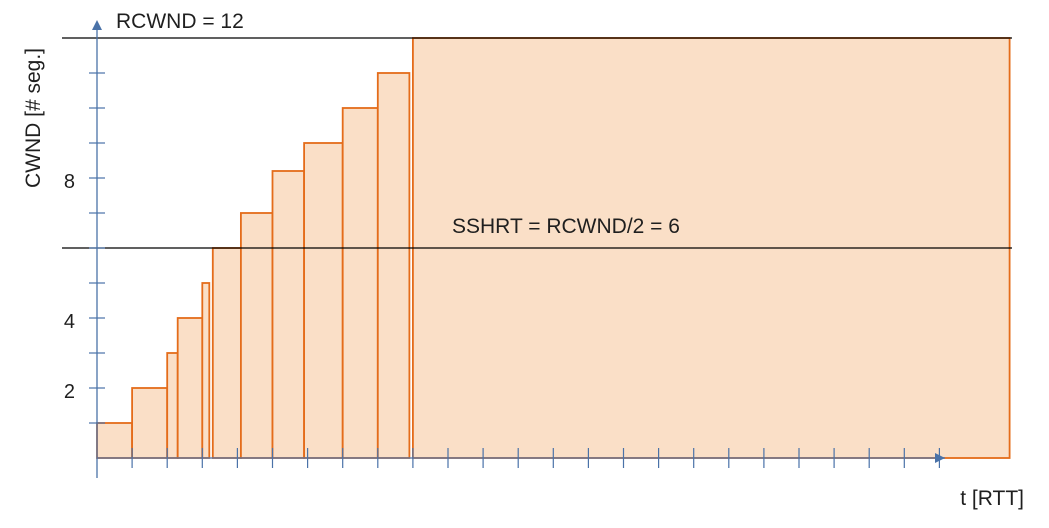 This screenshot has height=528, width=1049. Describe the element at coordinates (69, 182) in the screenshot. I see `y-tick-label-8: 8` at that location.